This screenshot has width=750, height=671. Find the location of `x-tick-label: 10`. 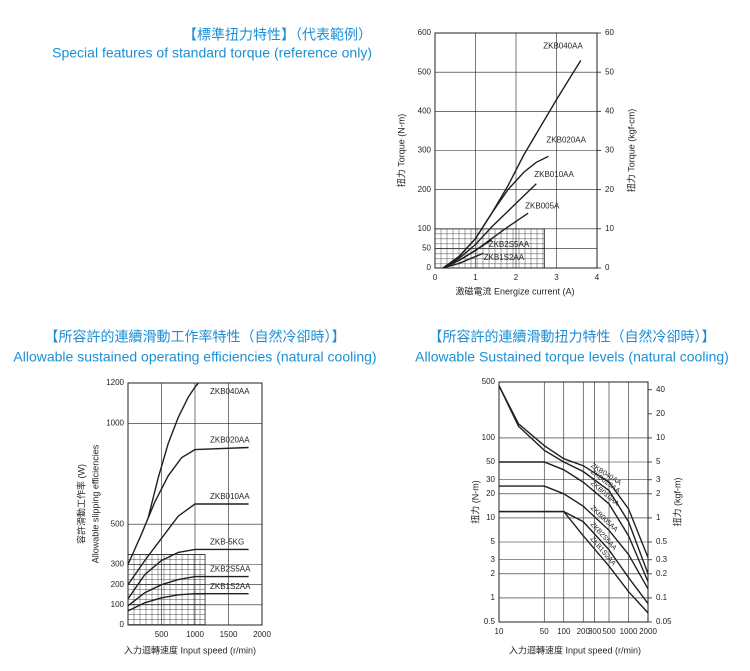

x-tick-label: 10 is located at coordinates (499, 631).